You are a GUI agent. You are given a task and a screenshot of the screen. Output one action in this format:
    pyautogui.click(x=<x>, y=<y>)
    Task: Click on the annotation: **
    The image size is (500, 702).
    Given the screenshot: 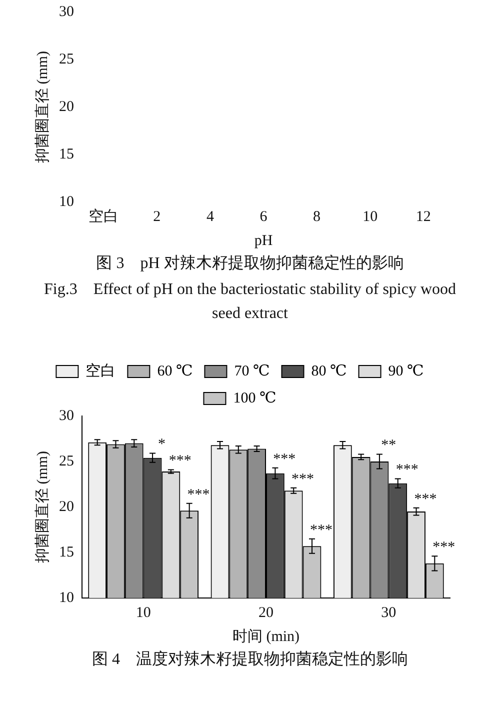 What is the action you would take?
    pyautogui.click(x=388, y=446)
    